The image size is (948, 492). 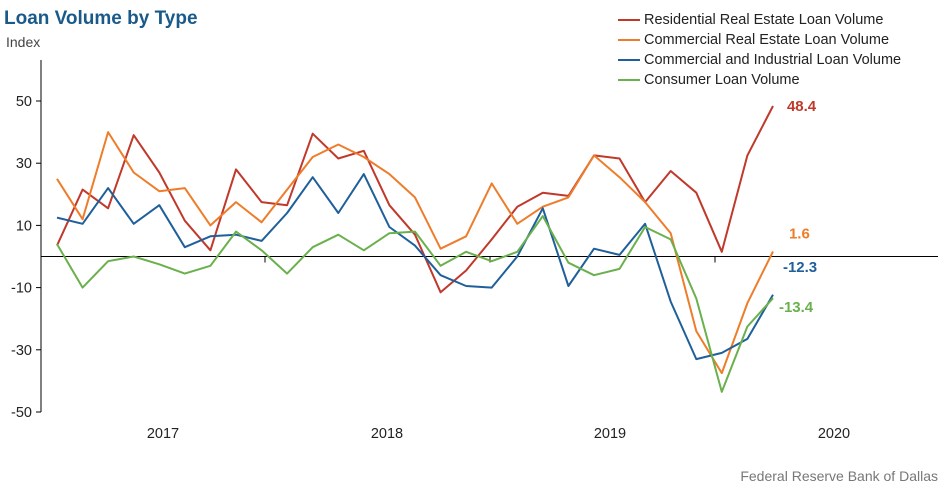 I want to click on y-tick-label: 50, so click(x=24, y=102).